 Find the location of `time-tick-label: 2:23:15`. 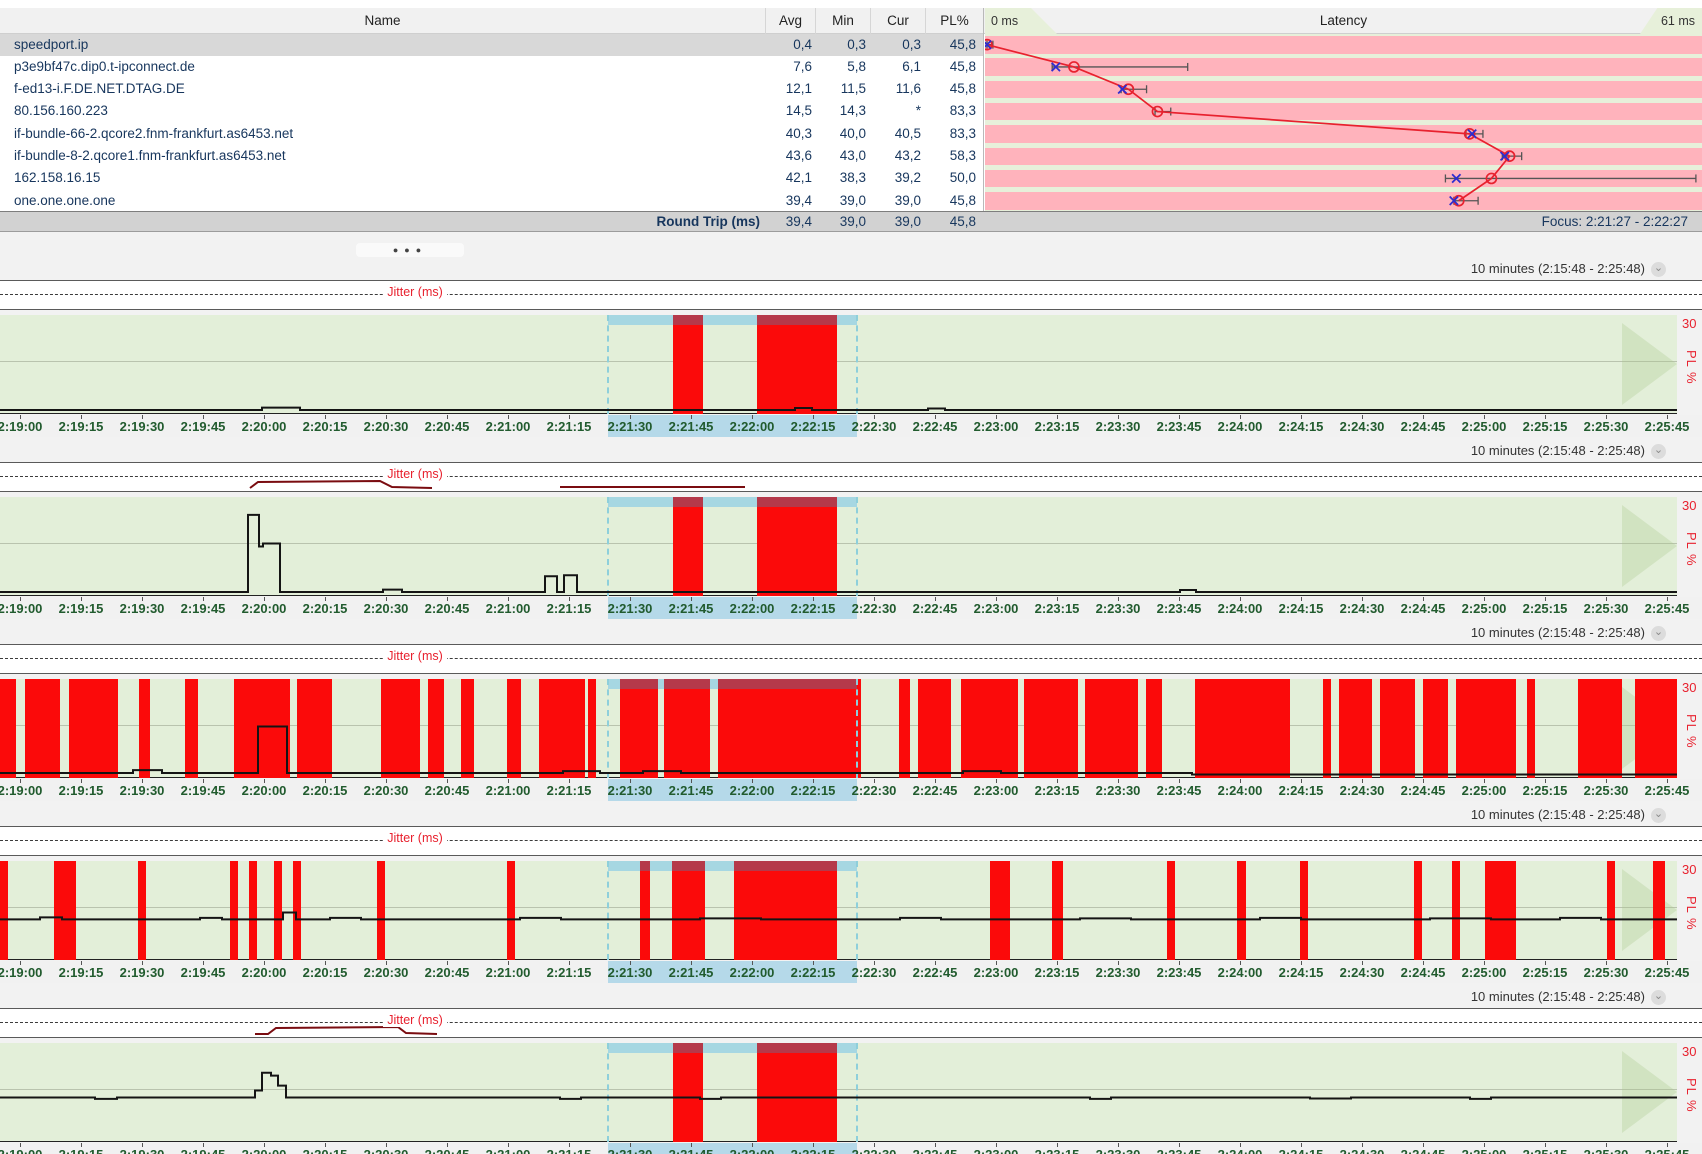

time-tick-label: 2:23:15 is located at coordinates (1057, 1148).